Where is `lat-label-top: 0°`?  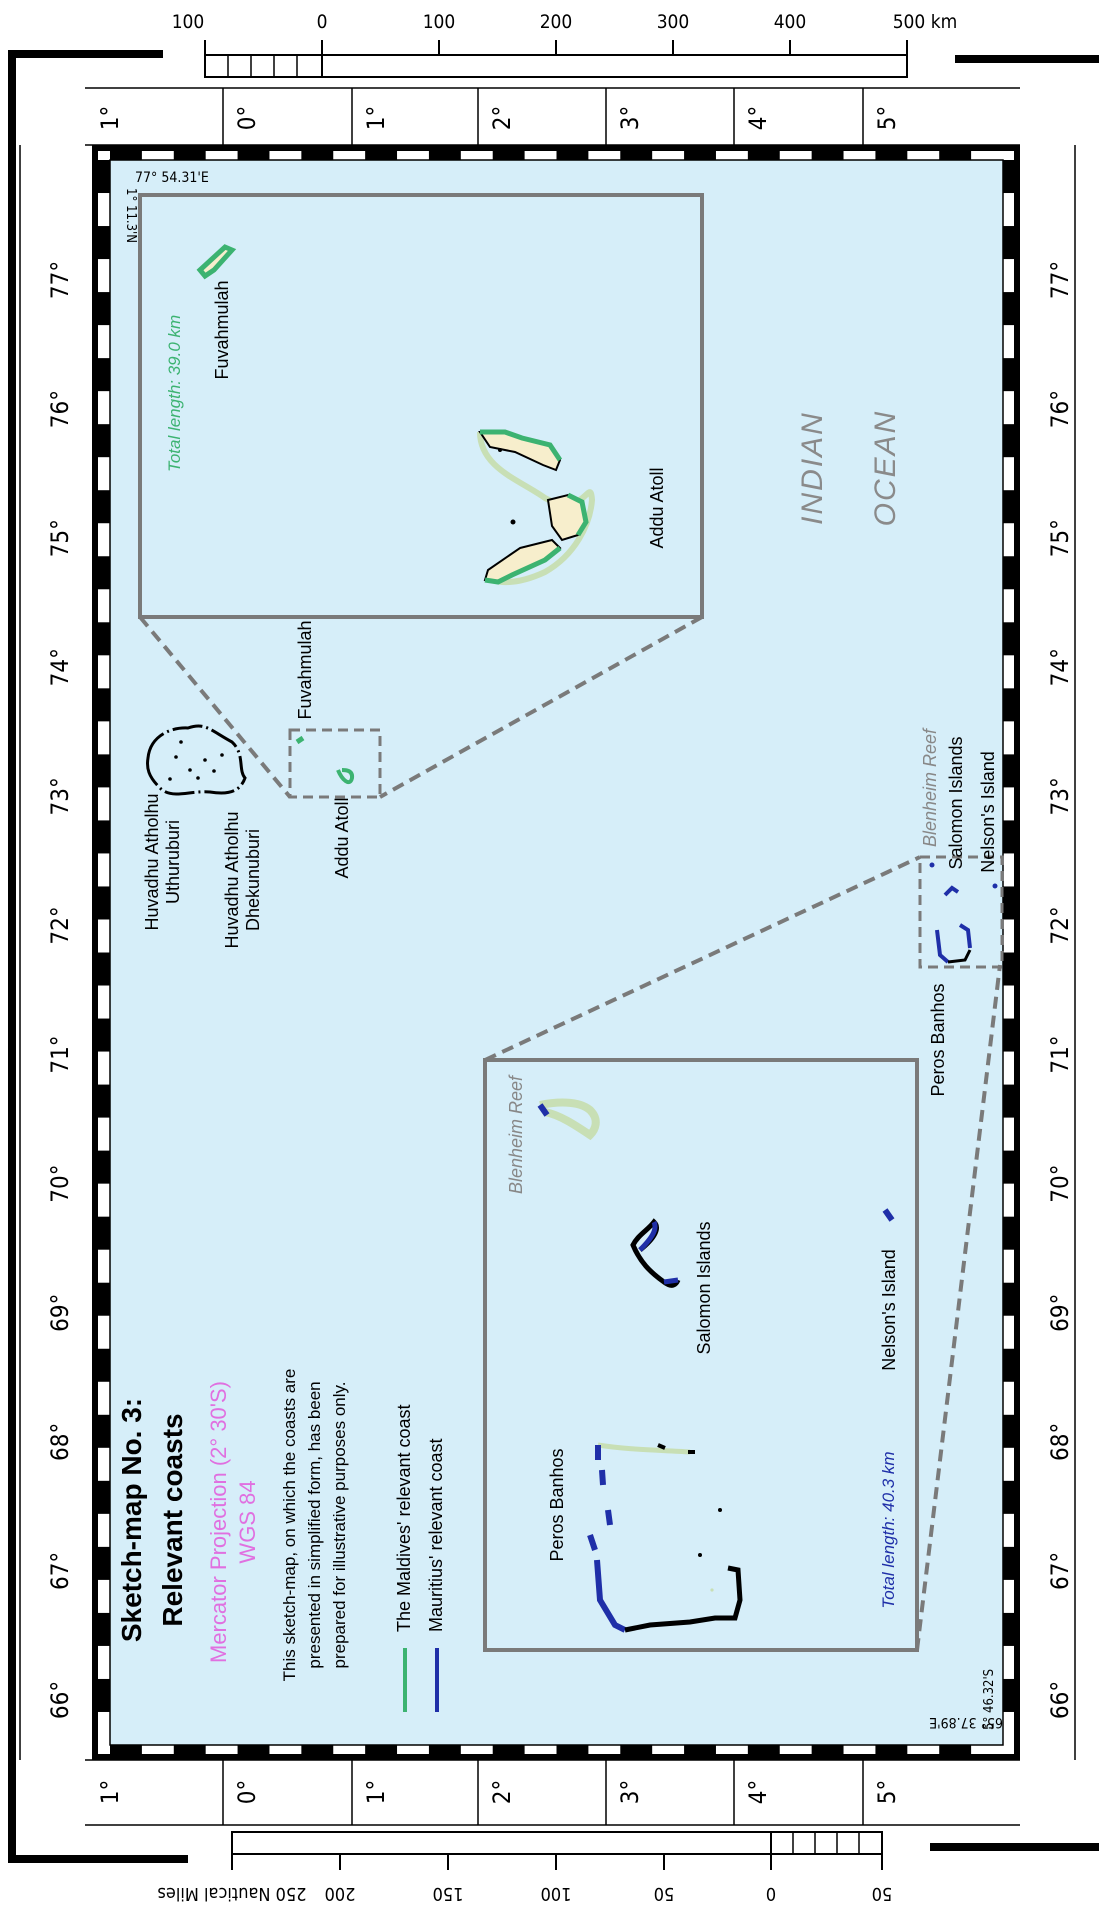
lat-label-top: 0° is located at coordinates (247, 118).